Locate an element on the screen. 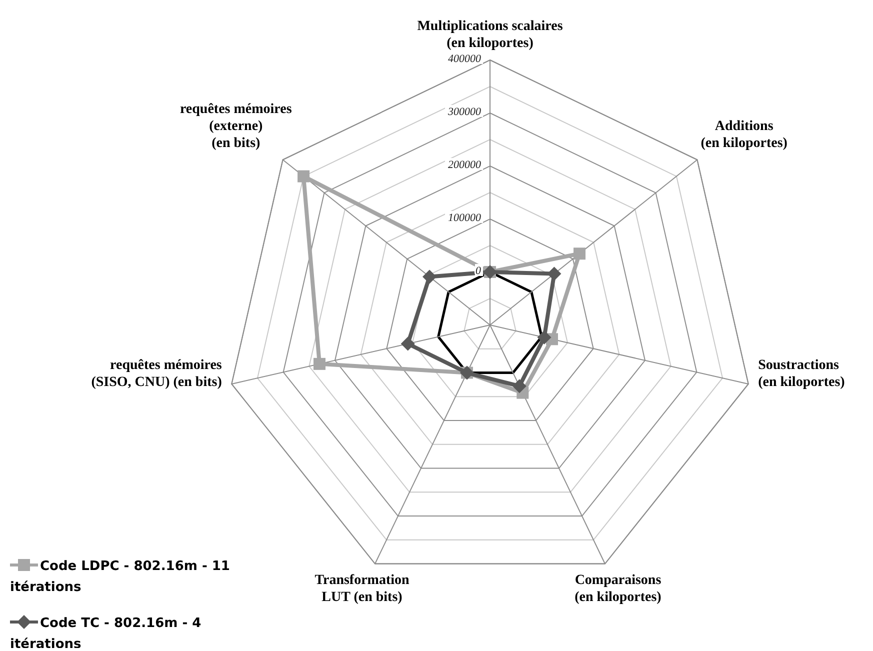 The image size is (873, 651). y-tick-label: 100000 is located at coordinates (465, 218).